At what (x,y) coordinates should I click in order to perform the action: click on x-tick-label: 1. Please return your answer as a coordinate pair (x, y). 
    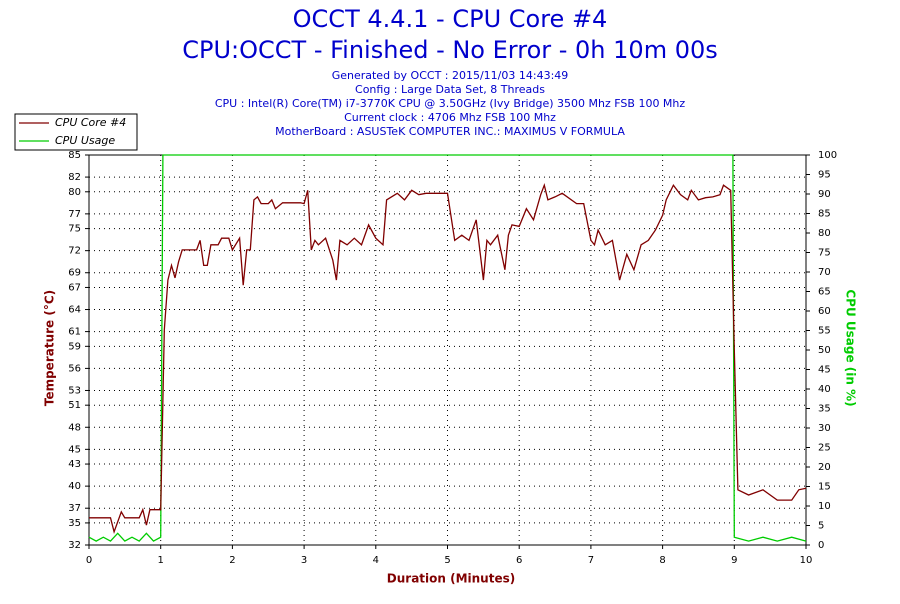
    Looking at the image, I should click on (161, 560).